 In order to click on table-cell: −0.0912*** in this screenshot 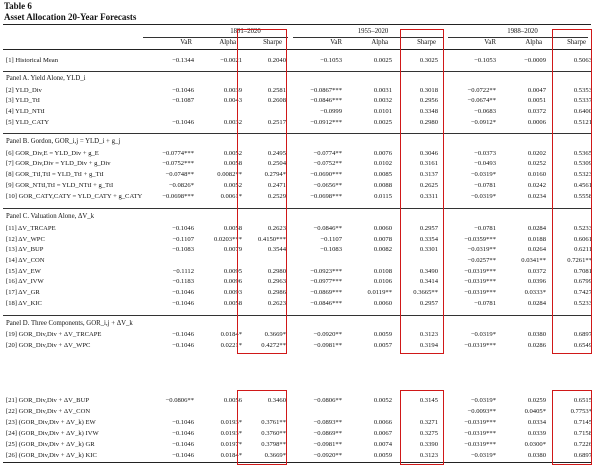, I will do `click(326, 122)`.